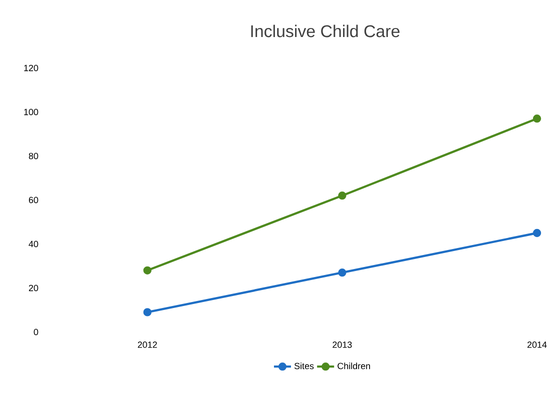 The width and height of the screenshot is (550, 401). What do you see at coordinates (304, 366) in the screenshot?
I see `legend-label: Sites` at bounding box center [304, 366].